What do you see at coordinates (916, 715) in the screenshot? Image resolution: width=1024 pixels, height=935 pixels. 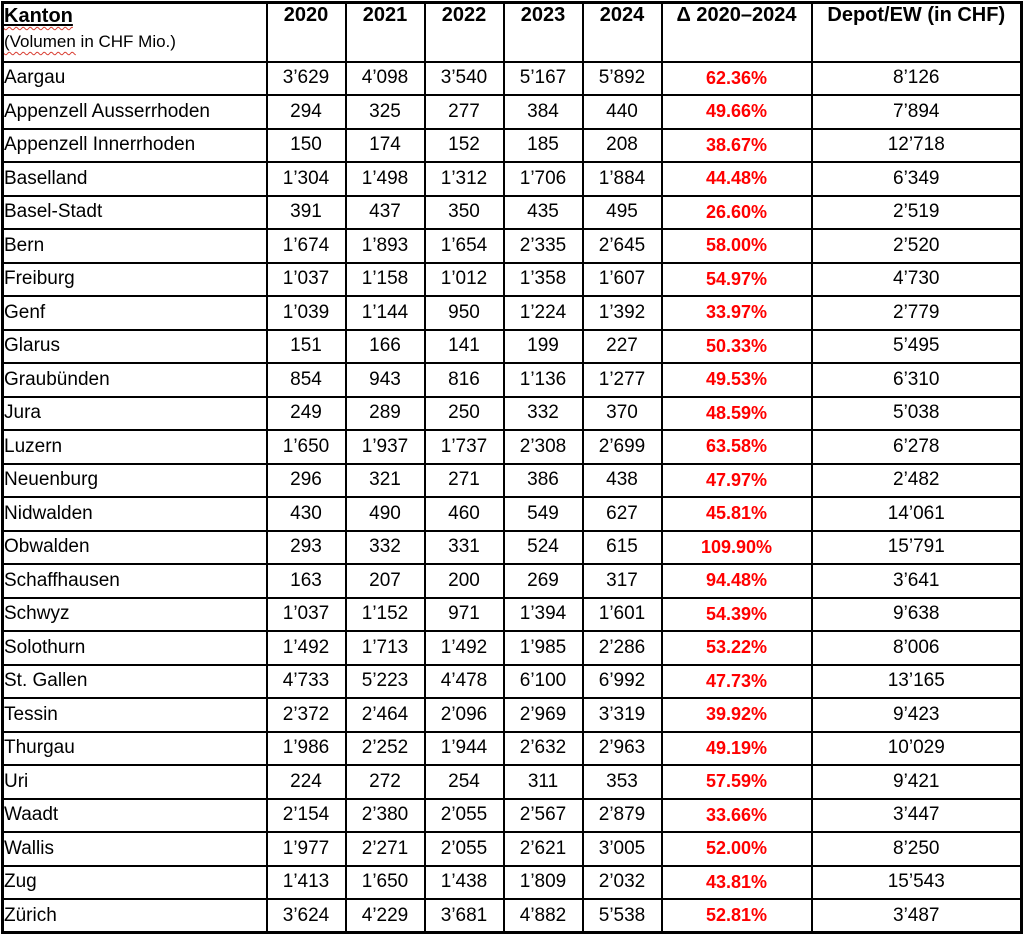 I see `depot-cell: 9’423` at bounding box center [916, 715].